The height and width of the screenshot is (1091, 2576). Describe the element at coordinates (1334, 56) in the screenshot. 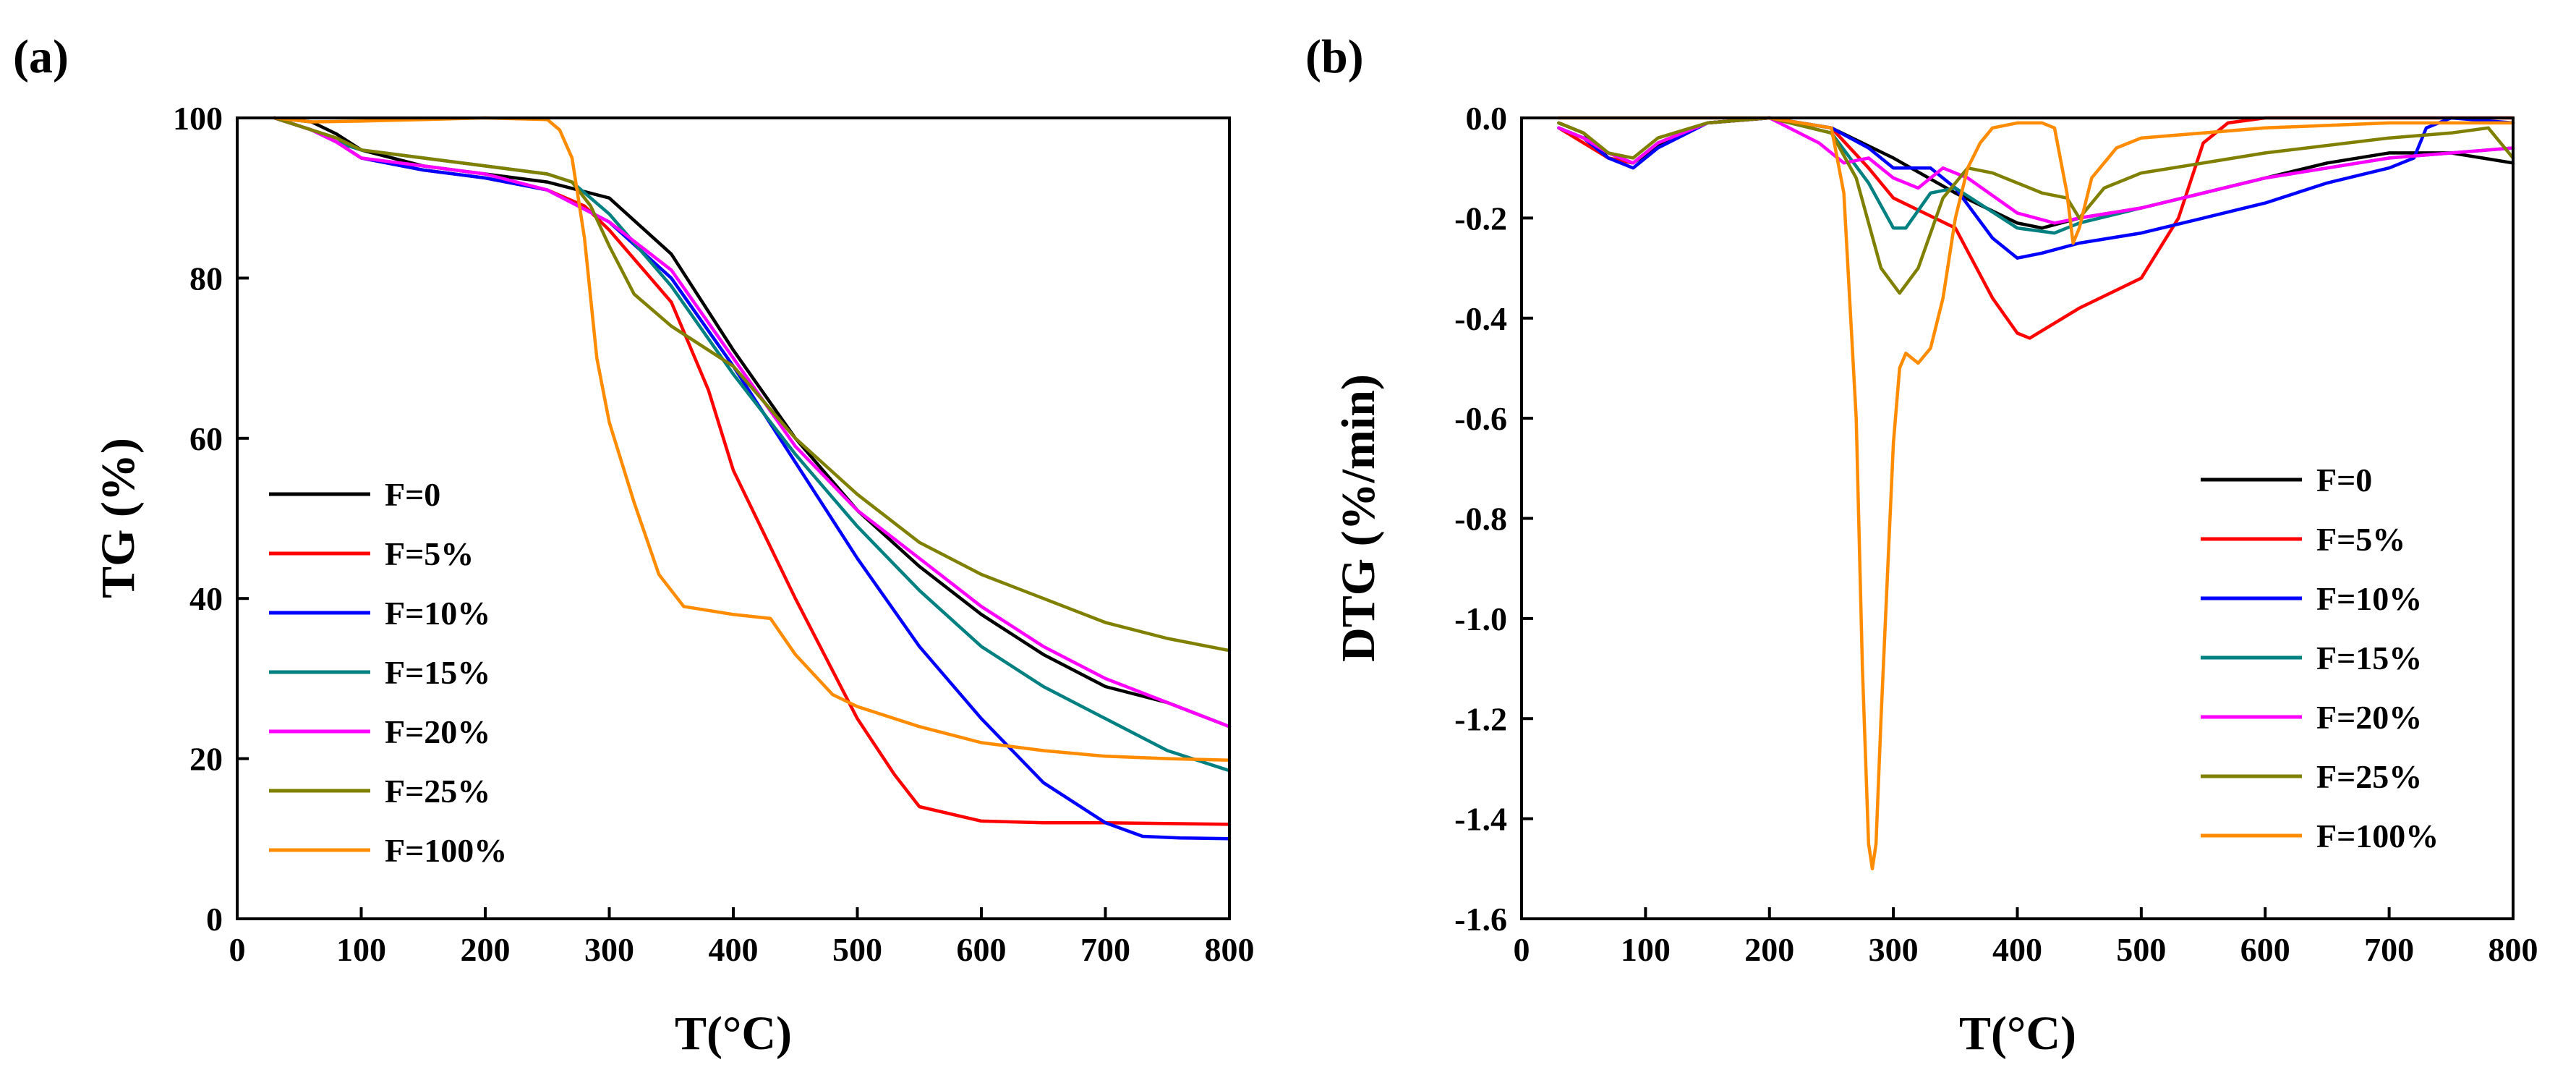

I see `panel-b-label: (b)` at that location.